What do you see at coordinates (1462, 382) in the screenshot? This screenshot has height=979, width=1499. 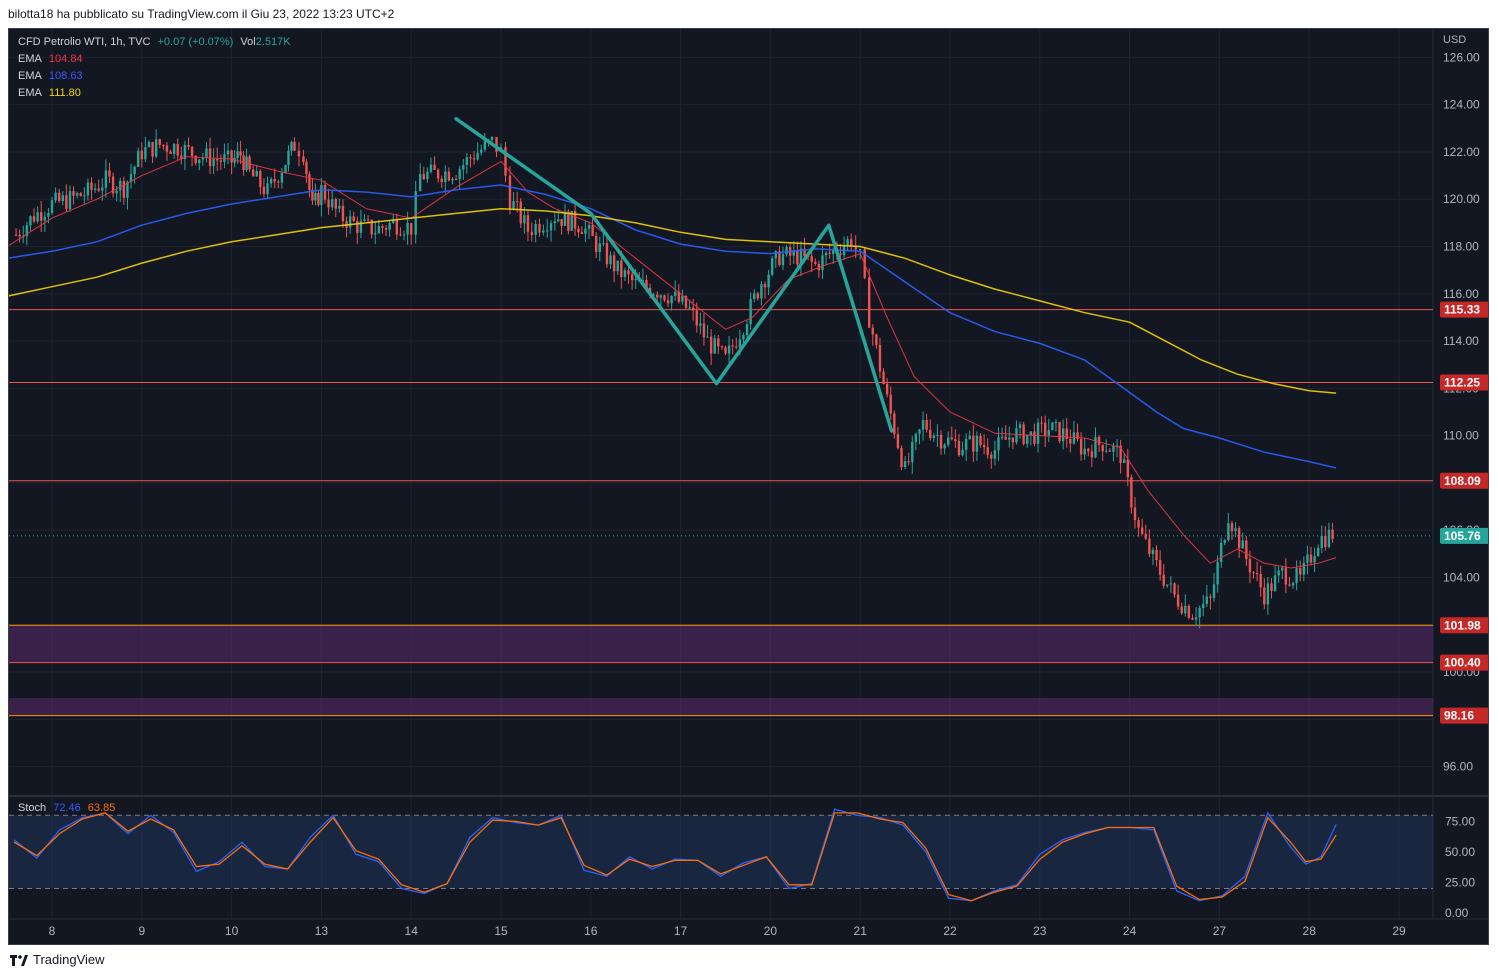 I see `level-price-label: 112.25` at bounding box center [1462, 382].